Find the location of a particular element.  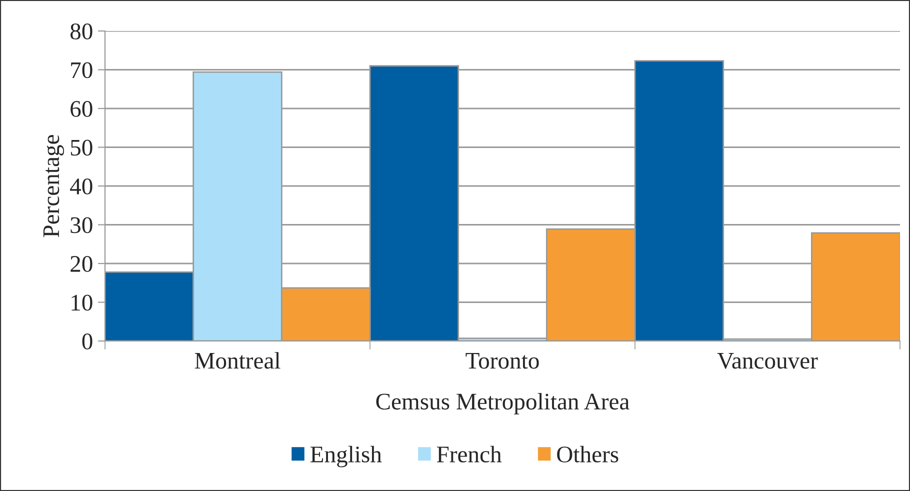

legend-label: English is located at coordinates (346, 457).